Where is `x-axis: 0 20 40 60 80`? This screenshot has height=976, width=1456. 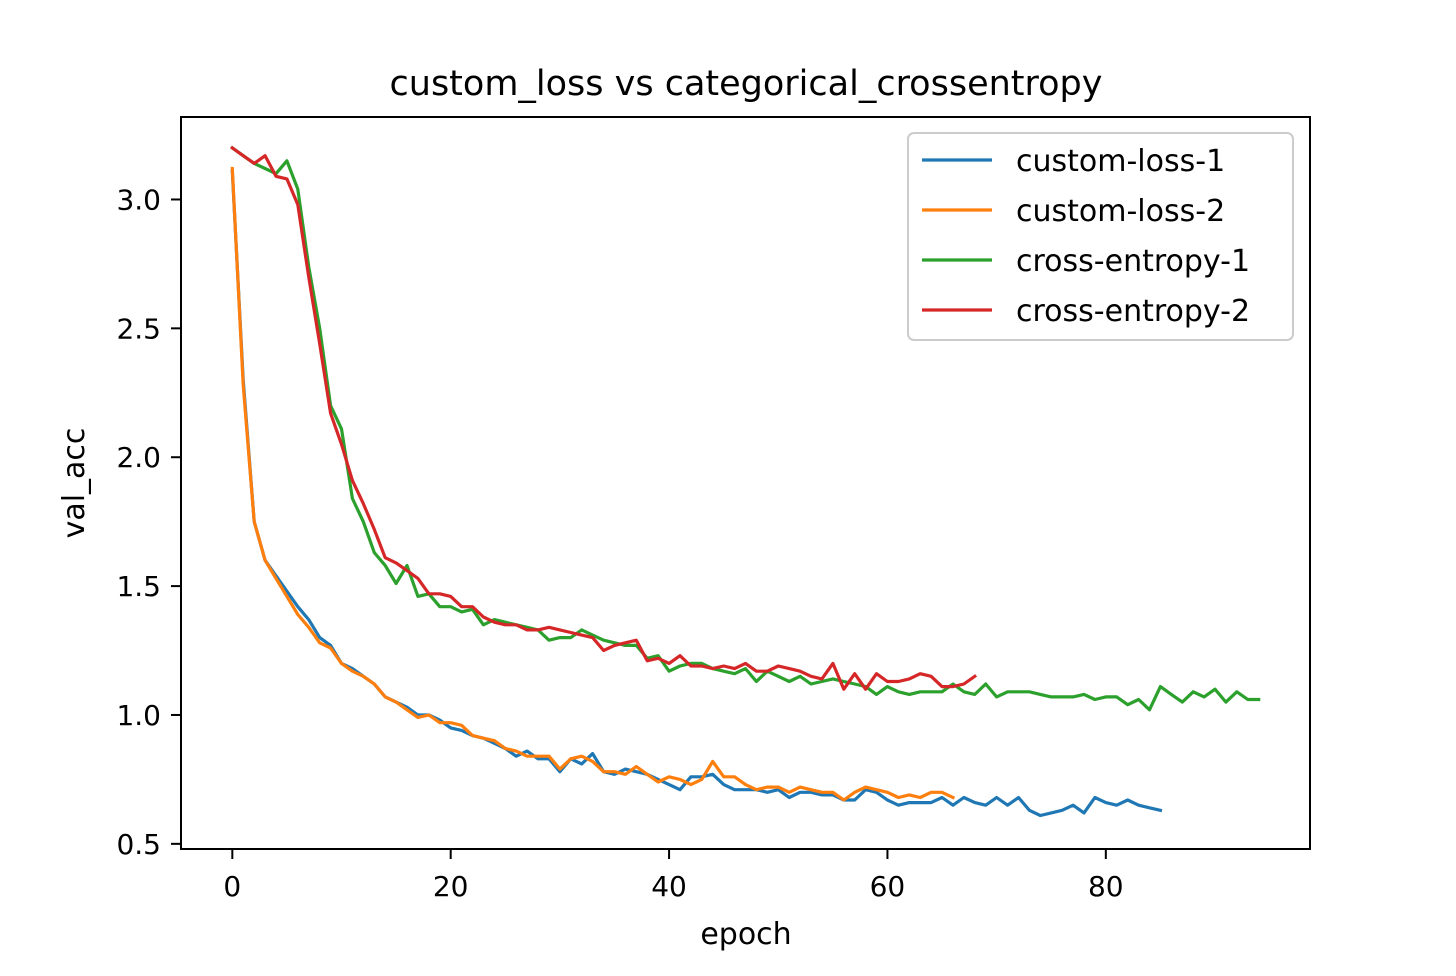 x-axis: 0 20 40 60 80 is located at coordinates (673, 876).